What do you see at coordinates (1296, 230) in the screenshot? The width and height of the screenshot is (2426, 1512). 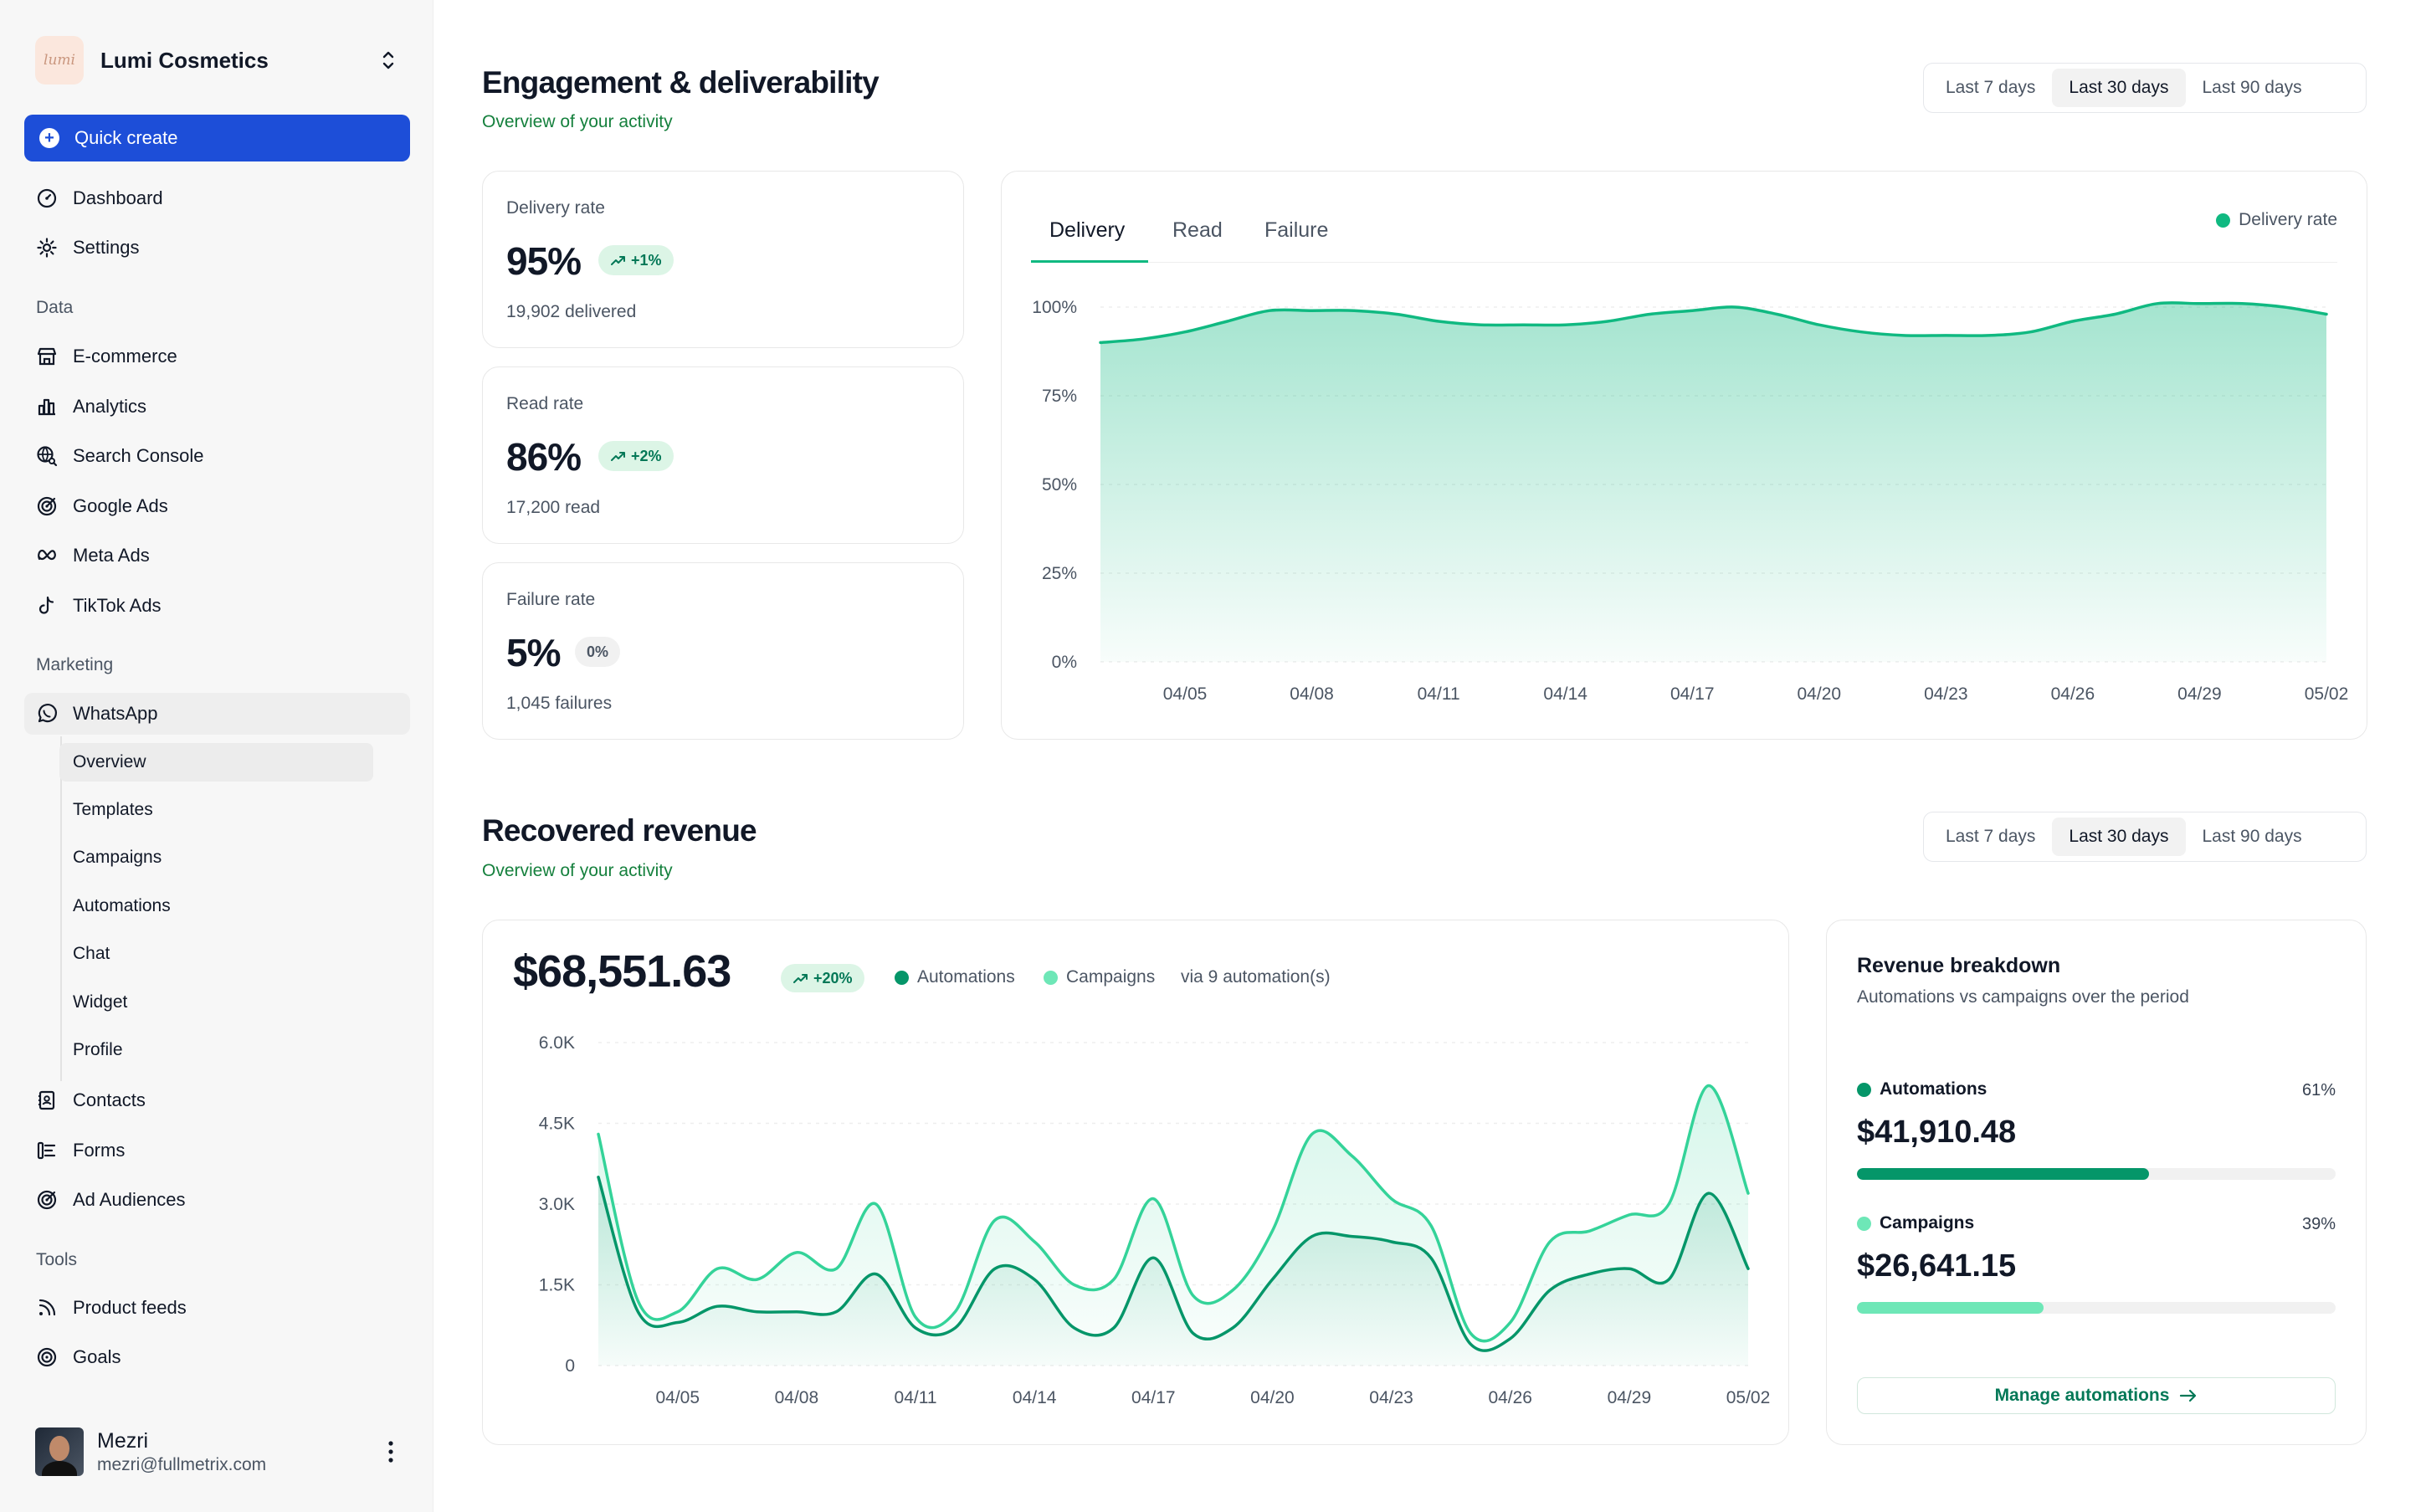 I see `tab-failure: Failure` at bounding box center [1296, 230].